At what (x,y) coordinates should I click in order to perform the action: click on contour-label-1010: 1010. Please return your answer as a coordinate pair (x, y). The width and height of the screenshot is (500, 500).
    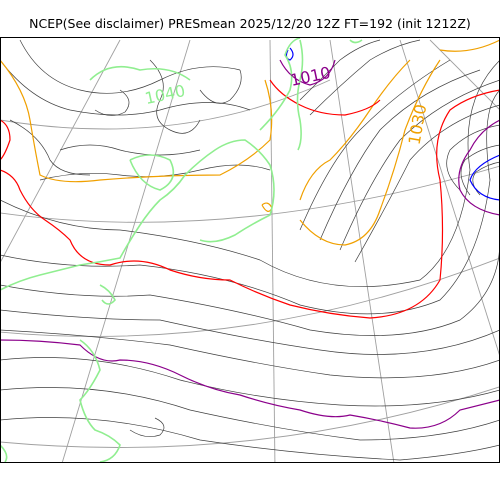
    Looking at the image, I should click on (311, 76).